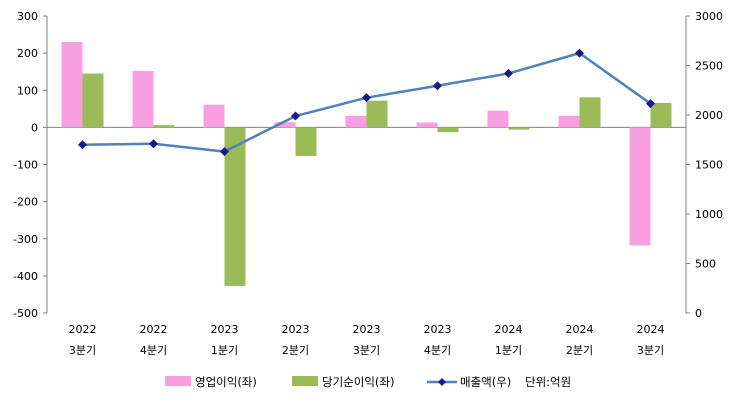  I want to click on left-tick-label: 300, so click(27, 16).